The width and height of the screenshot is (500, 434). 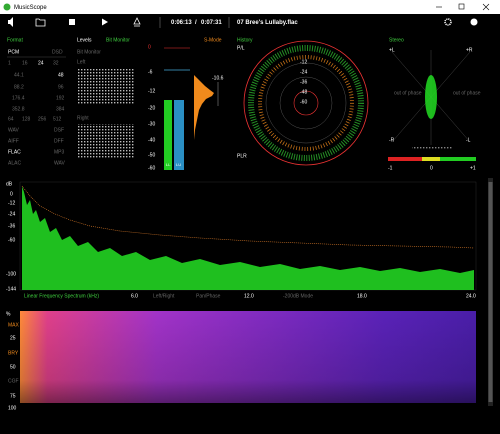 What do you see at coordinates (211, 23) in the screenshot?
I see `total-time: 0:07:31` at bounding box center [211, 23].